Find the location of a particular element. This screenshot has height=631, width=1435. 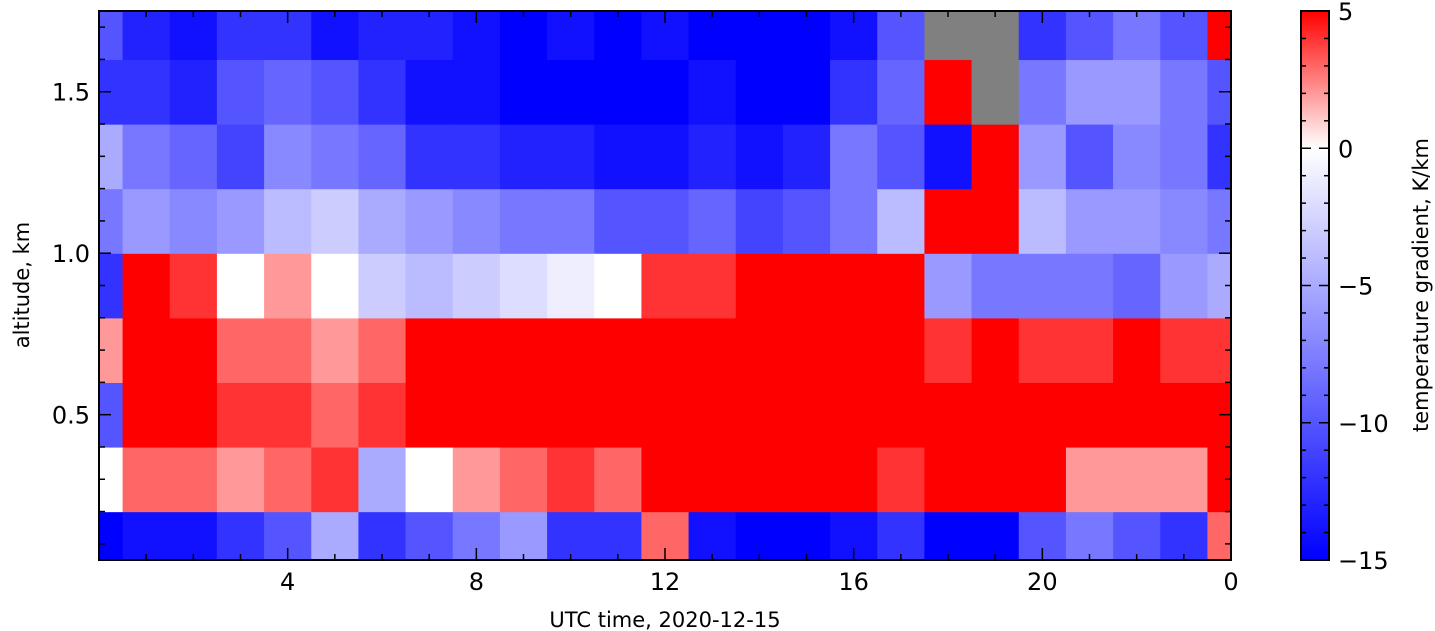

colorbar-axis: 5 0 −5 −10 −15 is located at coordinates (1345, 287).